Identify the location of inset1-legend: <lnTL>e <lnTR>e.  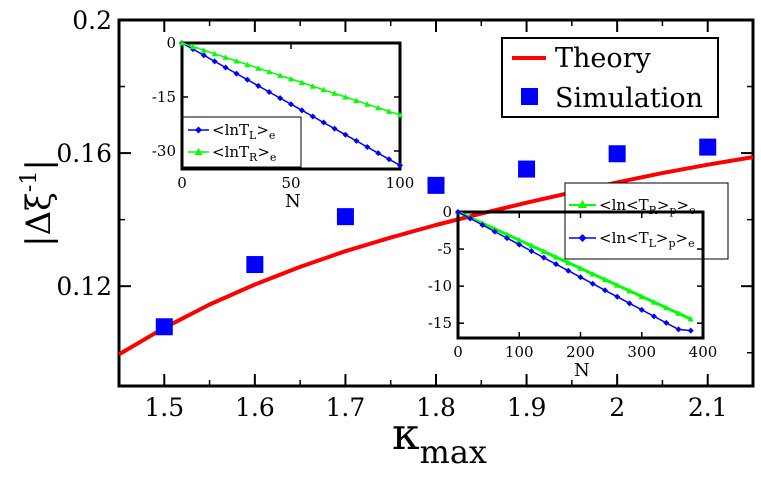
(242, 142).